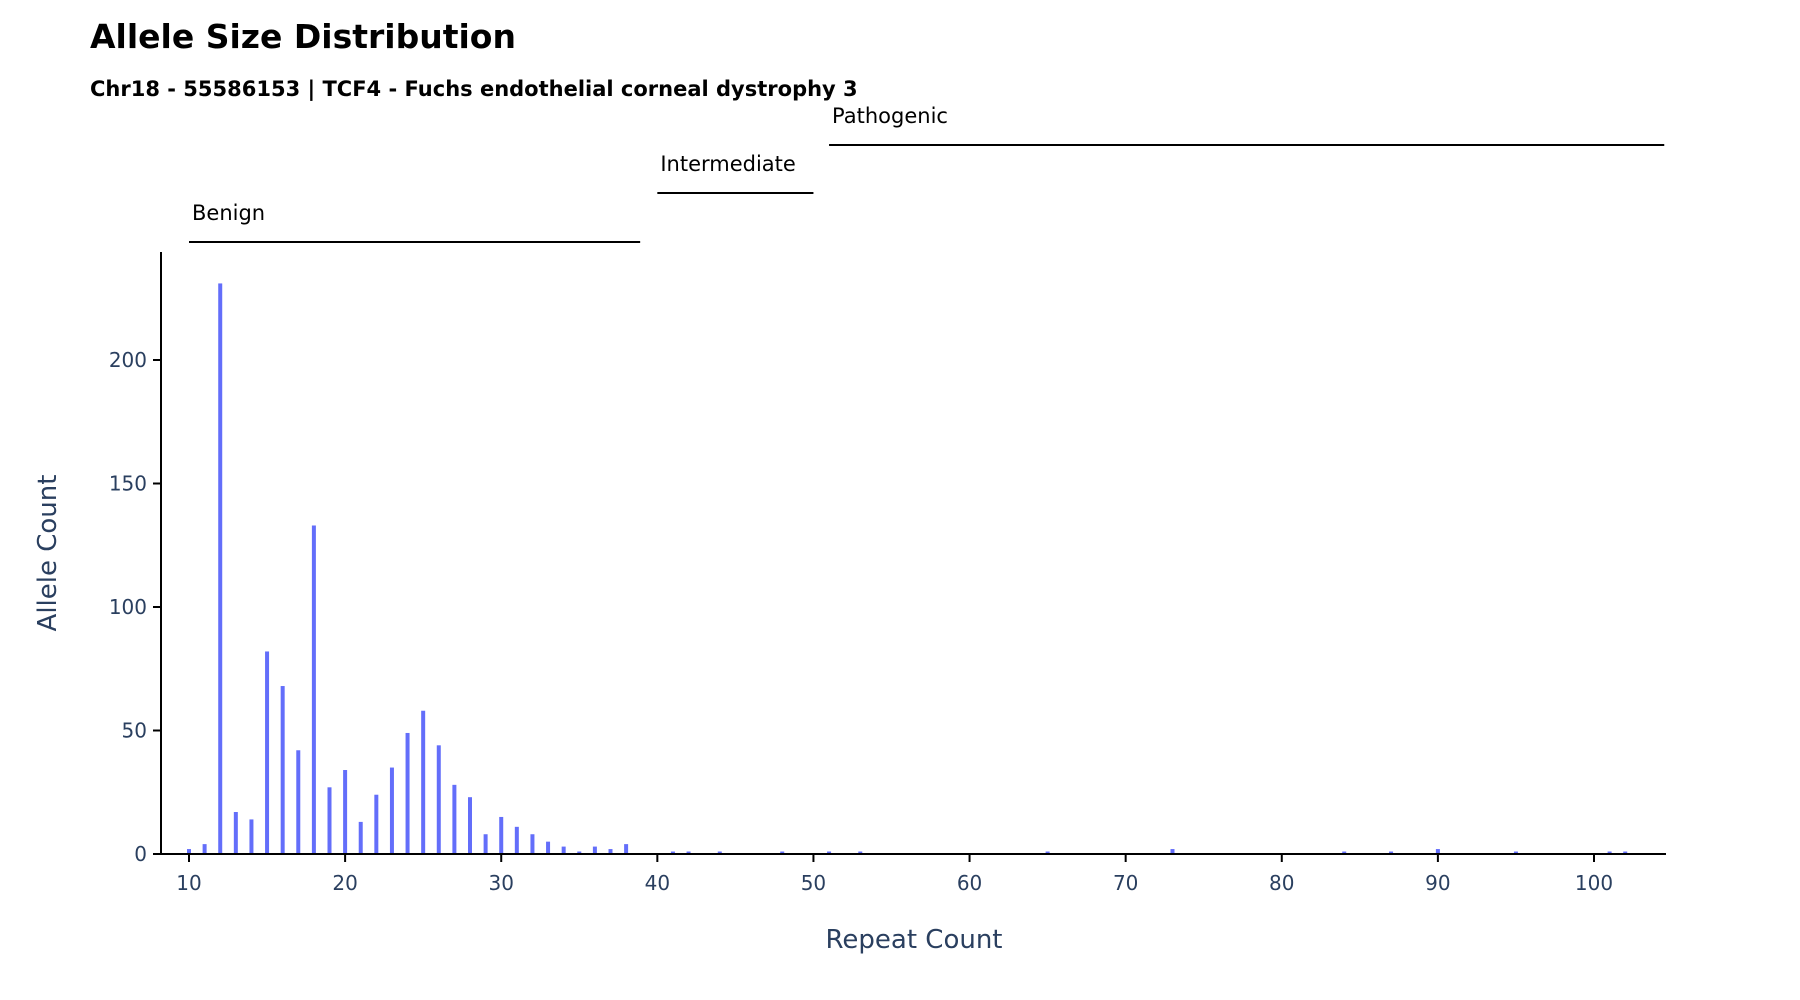  What do you see at coordinates (1281, 883) in the screenshot?
I see `x-tick-label: 80` at bounding box center [1281, 883].